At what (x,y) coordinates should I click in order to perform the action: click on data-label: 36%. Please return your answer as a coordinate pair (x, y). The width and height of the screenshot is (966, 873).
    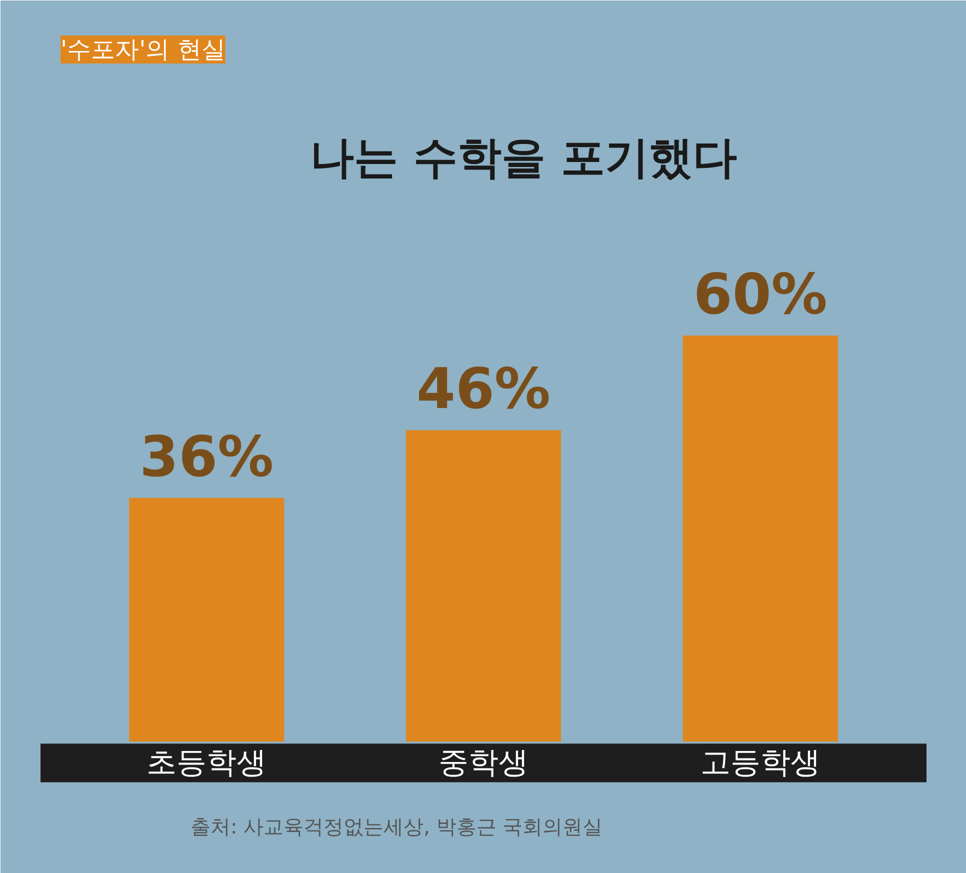
    Looking at the image, I should click on (207, 457).